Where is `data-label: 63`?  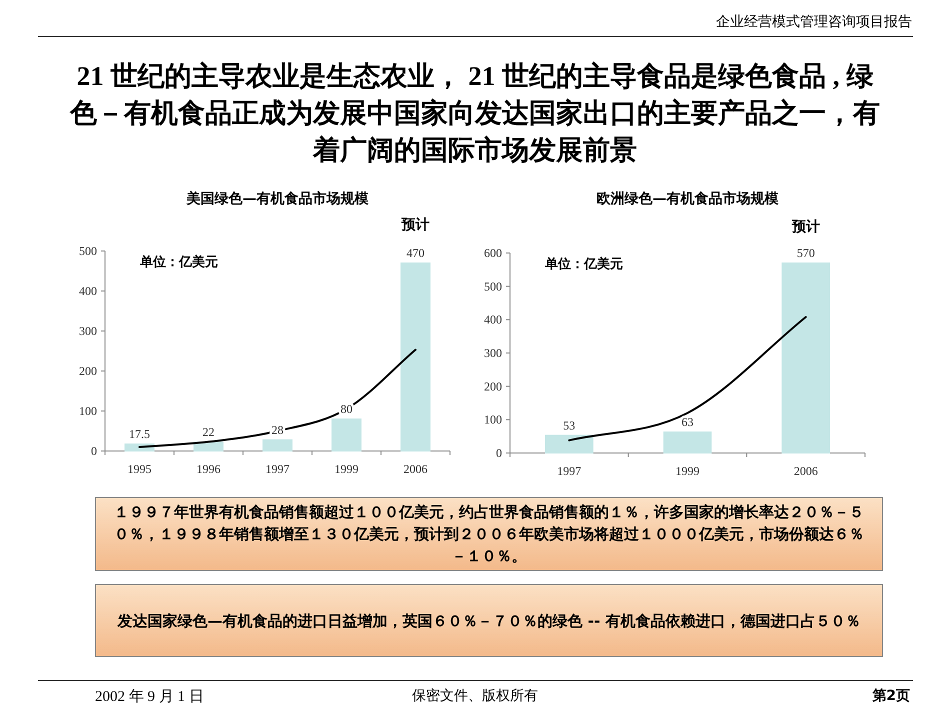 data-label: 63 is located at coordinates (688, 422).